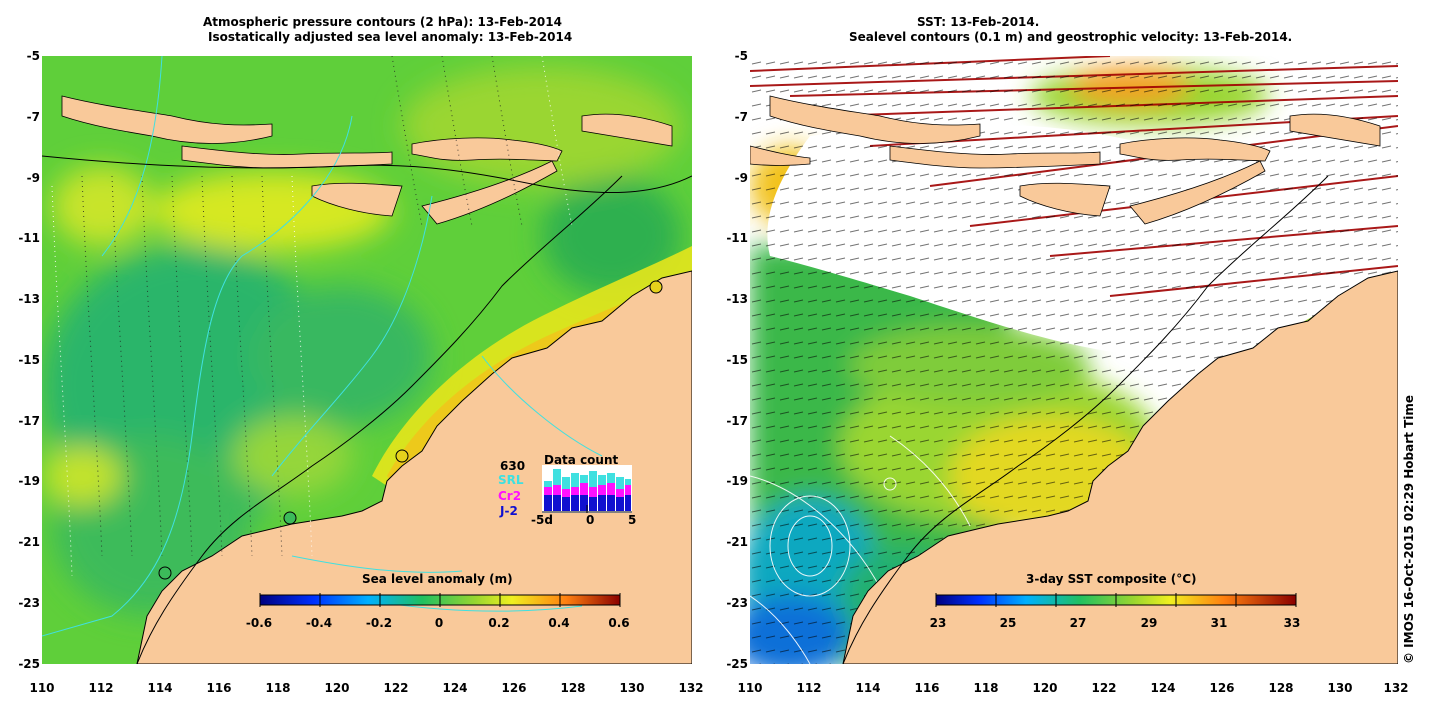 The image size is (1440, 710). I want to click on right-lat-tick: -5, so click(741, 56).